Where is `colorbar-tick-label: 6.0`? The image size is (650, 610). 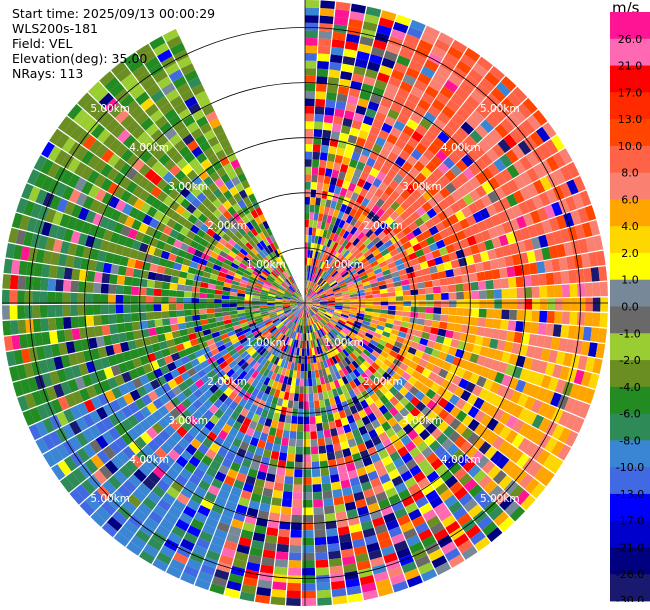
colorbar-tick-label: 6.0 is located at coordinates (630, 199).